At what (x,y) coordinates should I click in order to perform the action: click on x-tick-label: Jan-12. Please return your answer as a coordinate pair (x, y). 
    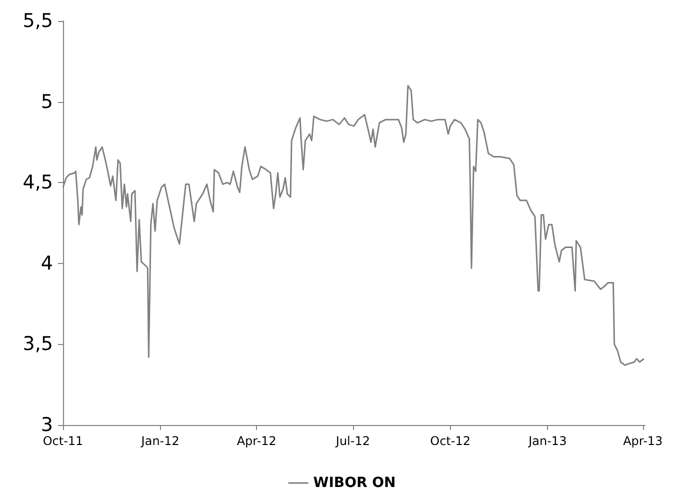
    Looking at the image, I should click on (160, 441).